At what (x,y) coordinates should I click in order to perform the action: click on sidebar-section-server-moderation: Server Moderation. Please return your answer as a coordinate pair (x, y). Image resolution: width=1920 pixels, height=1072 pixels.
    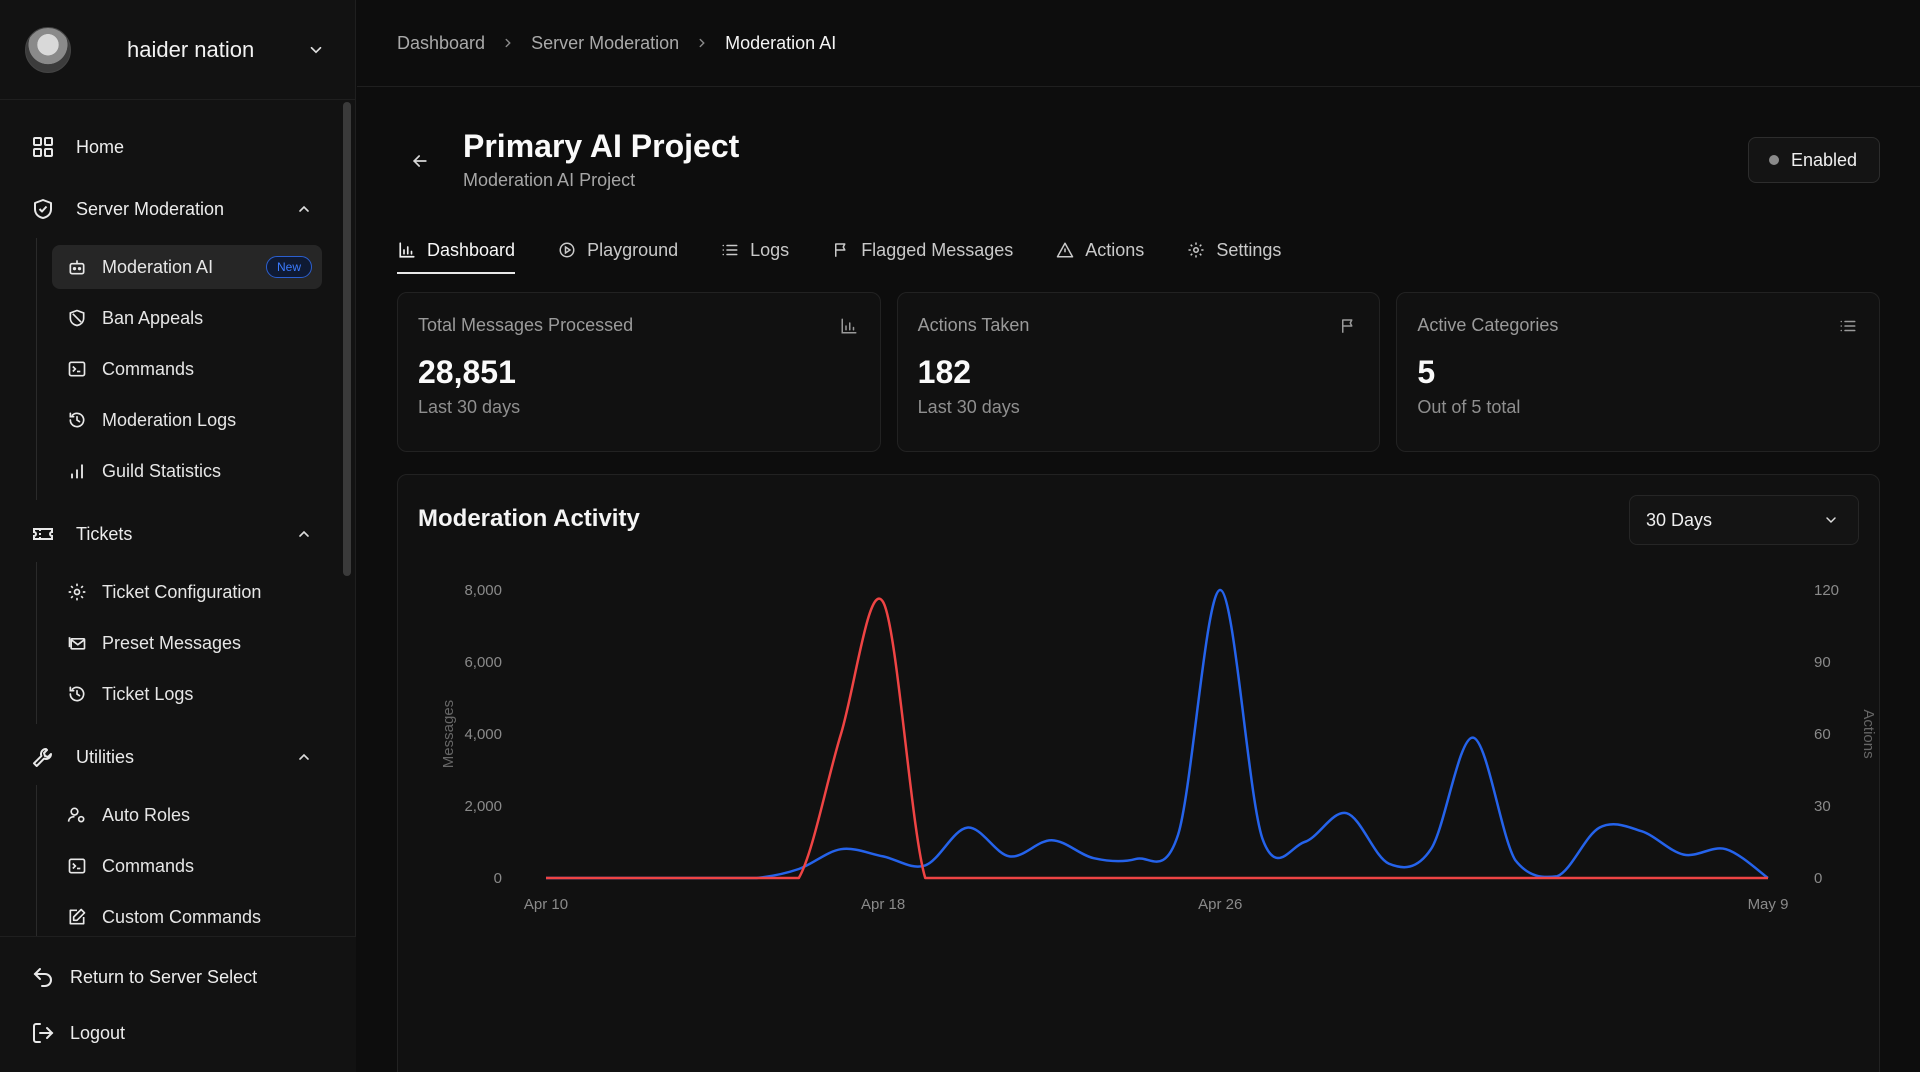
    Looking at the image, I should click on (172, 209).